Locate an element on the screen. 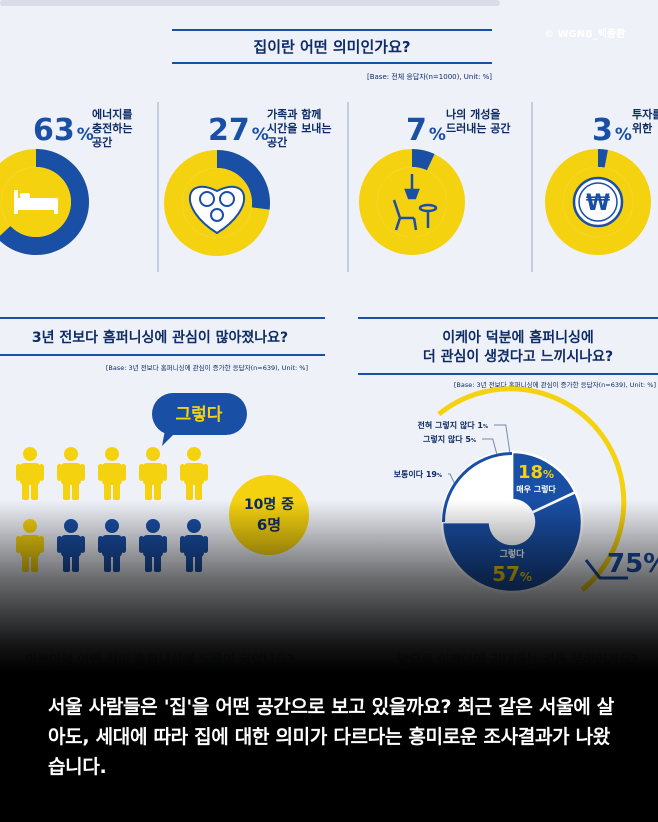 The height and width of the screenshot is (822, 658). meaning-label-line: 충전하는 is located at coordinates (112, 128).